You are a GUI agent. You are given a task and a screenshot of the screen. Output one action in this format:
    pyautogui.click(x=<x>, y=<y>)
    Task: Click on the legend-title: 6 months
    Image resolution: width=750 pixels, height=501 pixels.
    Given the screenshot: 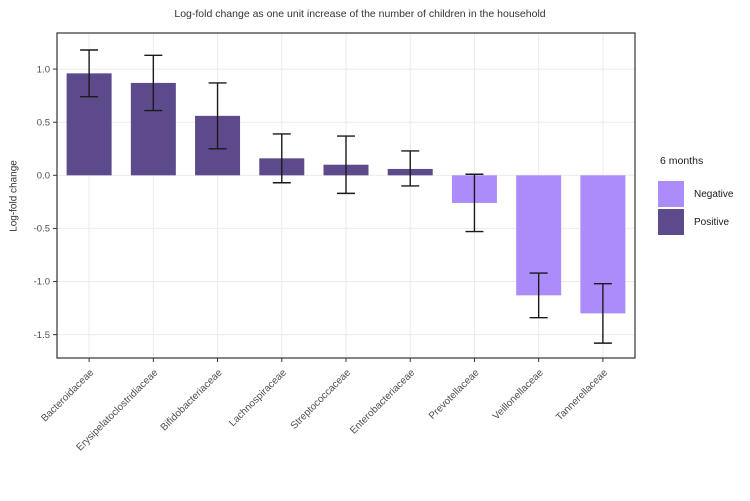 What is the action you would take?
    pyautogui.click(x=682, y=161)
    